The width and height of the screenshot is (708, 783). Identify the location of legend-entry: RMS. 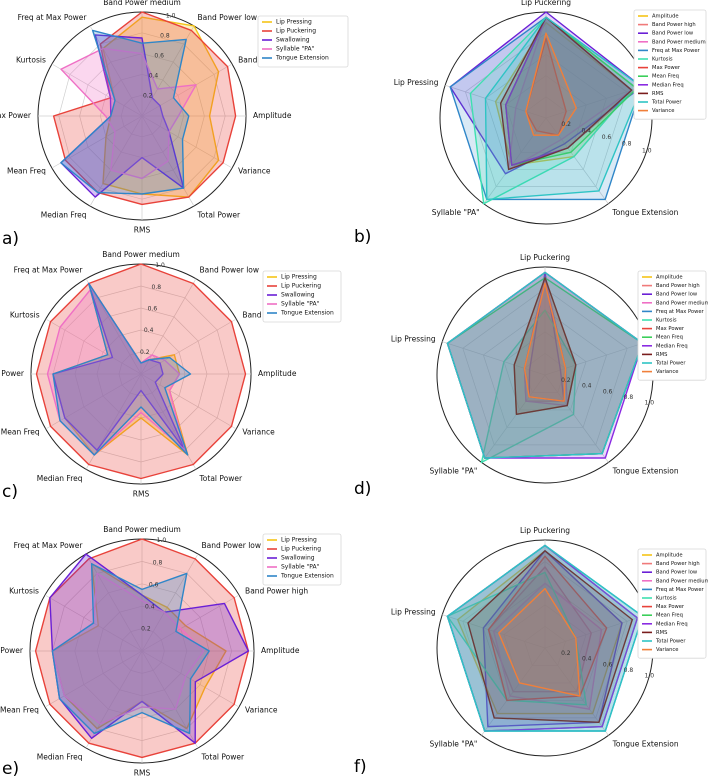
(661, 633).